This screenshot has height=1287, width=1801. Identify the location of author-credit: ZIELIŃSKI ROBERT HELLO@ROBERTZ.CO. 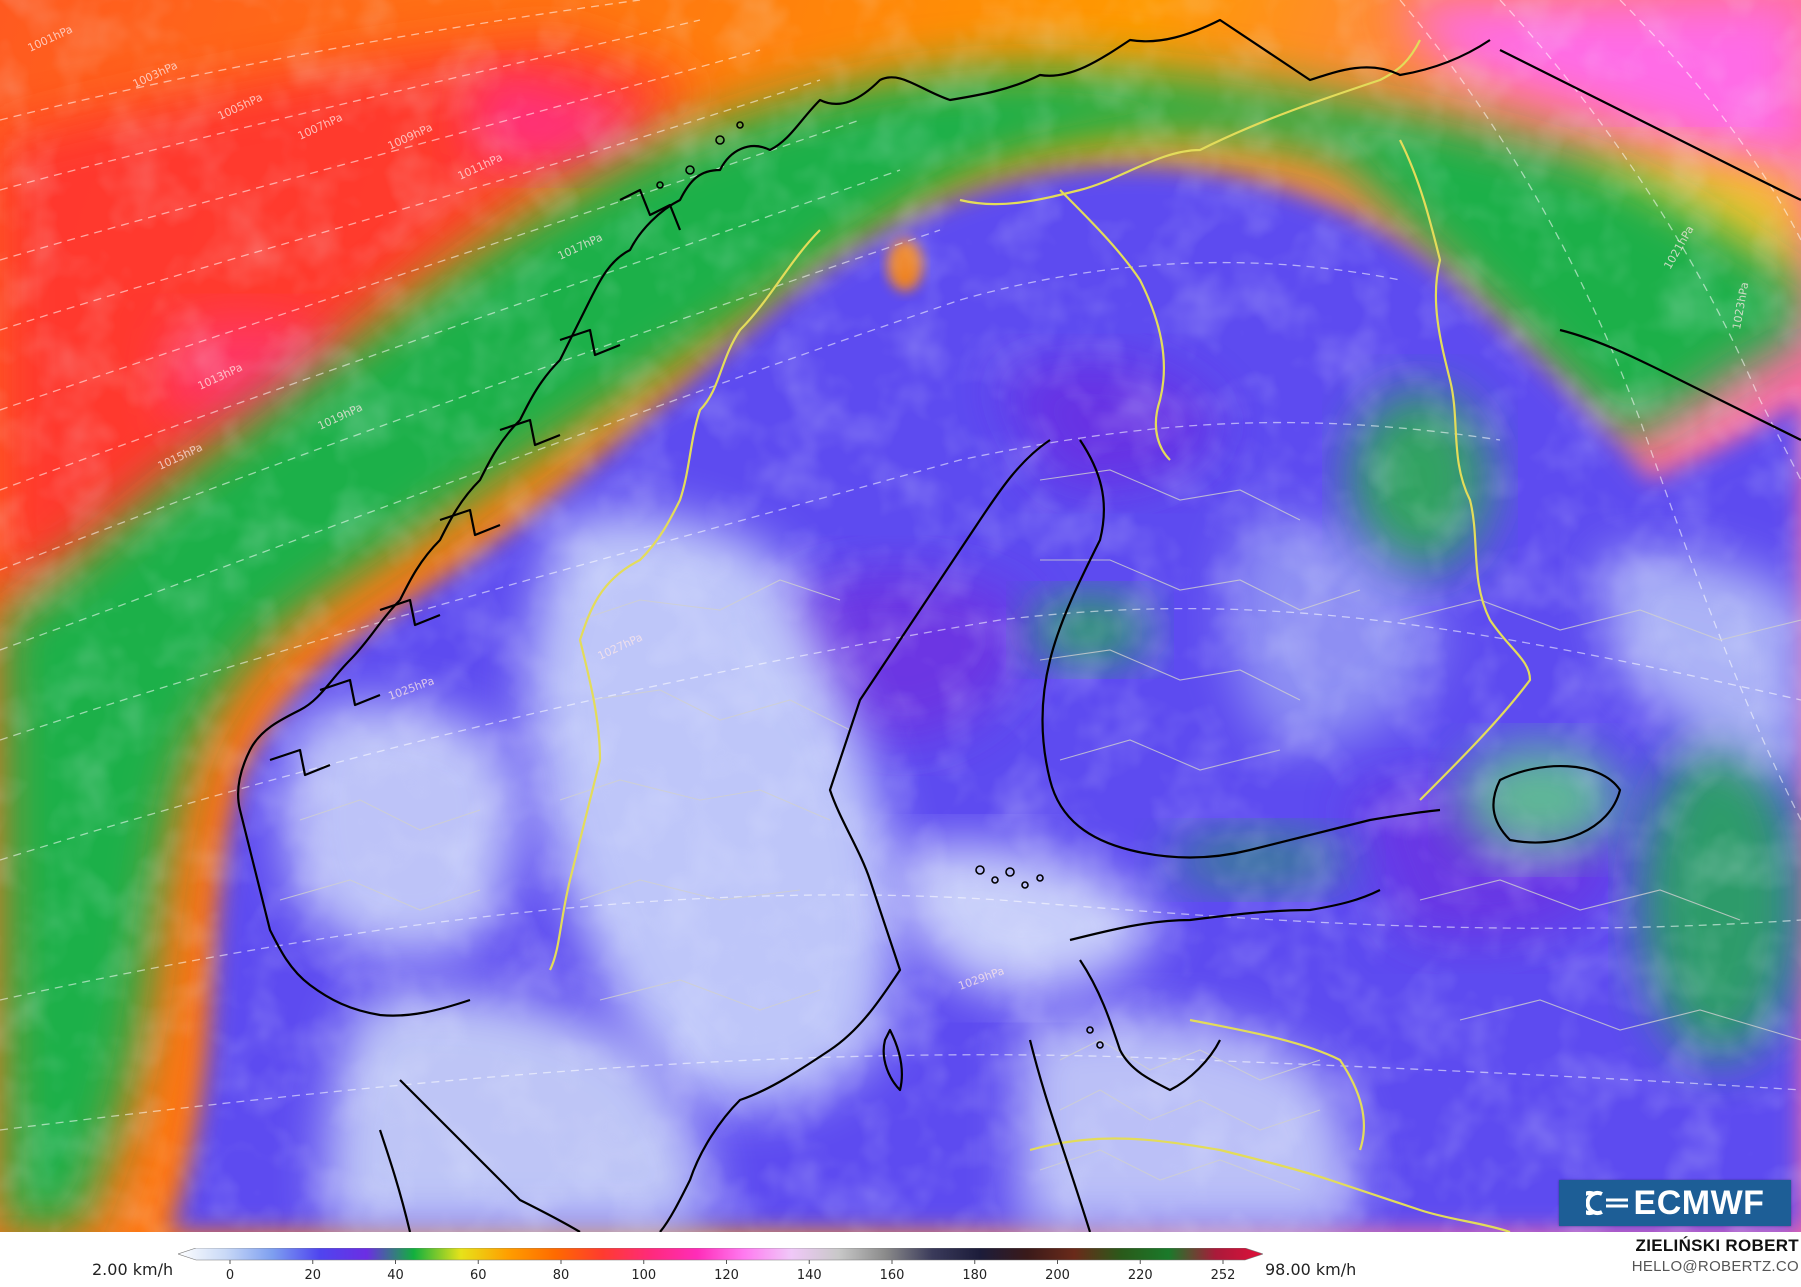
(1715, 1255).